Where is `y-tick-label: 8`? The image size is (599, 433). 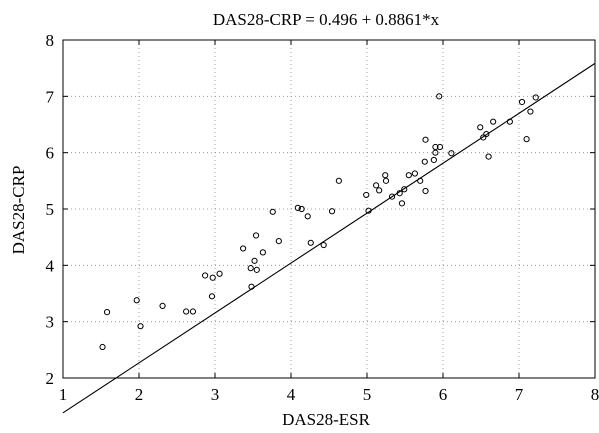
y-tick-label: 8 is located at coordinates (50, 40).